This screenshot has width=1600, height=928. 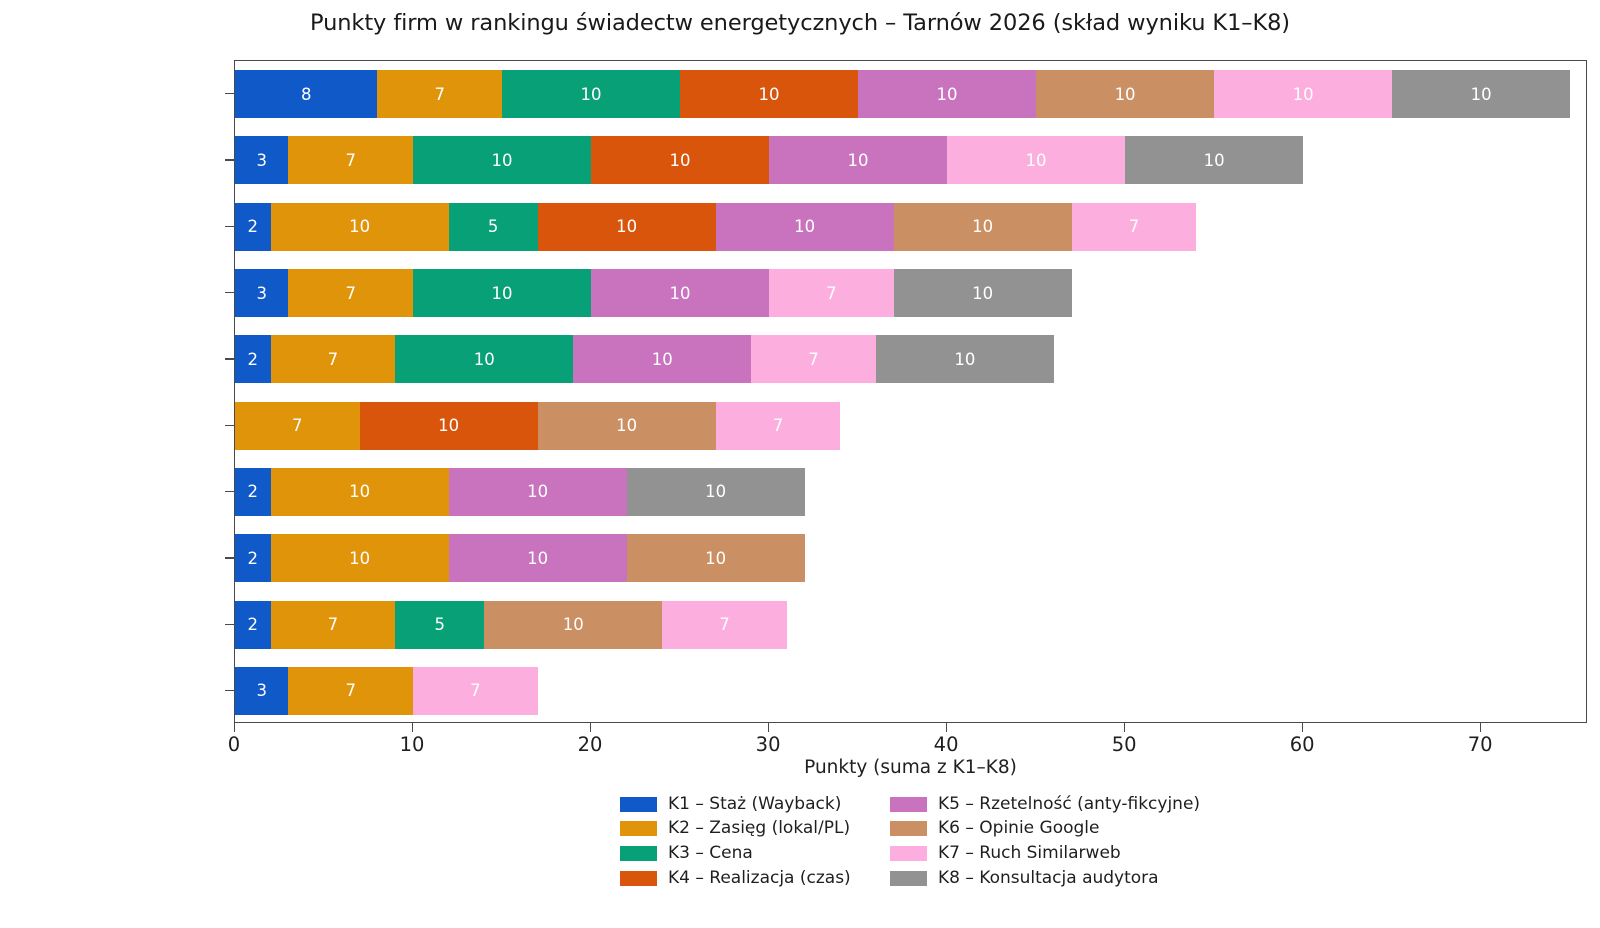 I want to click on legend-item-k5: K5 – Rzetelność (anty-fikcyjne), so click(x=1045, y=804).